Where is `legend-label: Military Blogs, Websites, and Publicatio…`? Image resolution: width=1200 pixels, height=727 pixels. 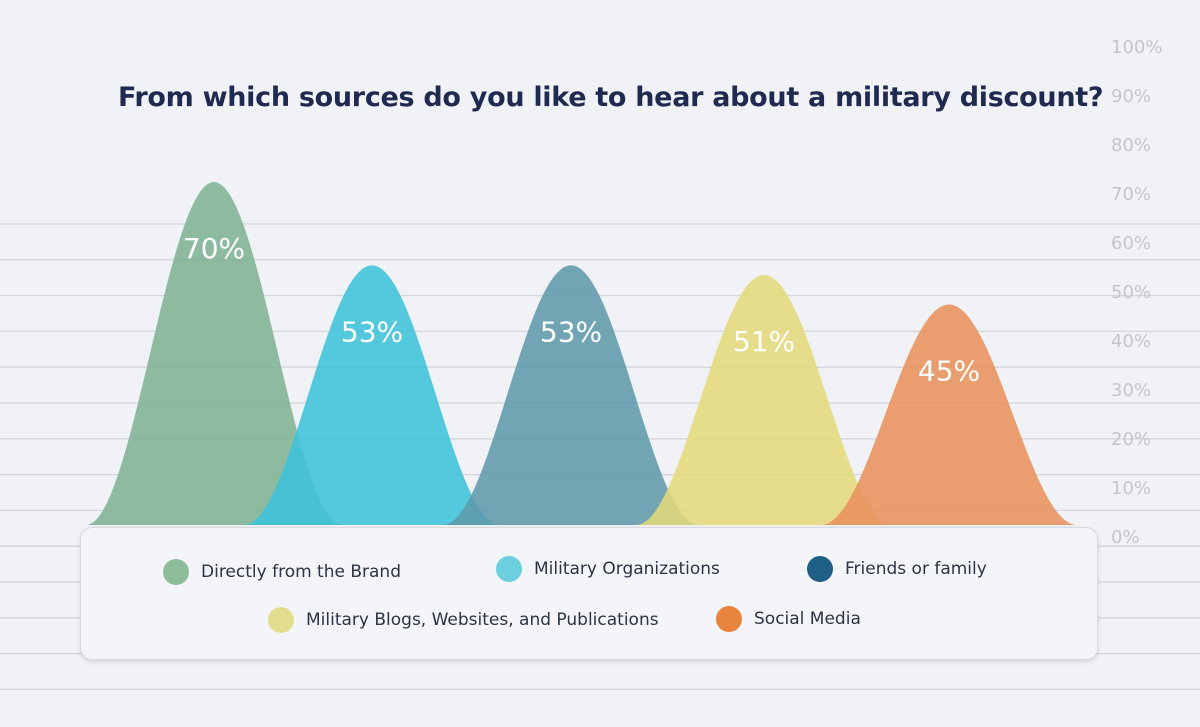 legend-label: Military Blogs, Websites, and Publicatio… is located at coordinates (482, 620).